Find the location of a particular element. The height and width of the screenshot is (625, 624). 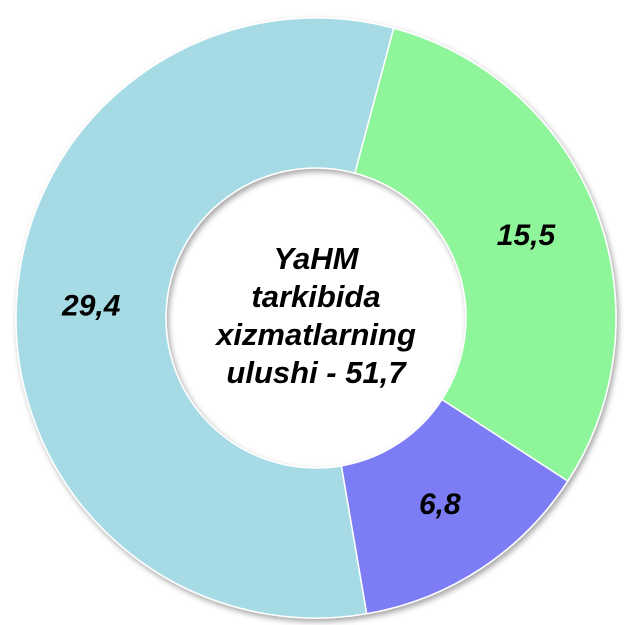

data-label: 15,5 is located at coordinates (527, 235).